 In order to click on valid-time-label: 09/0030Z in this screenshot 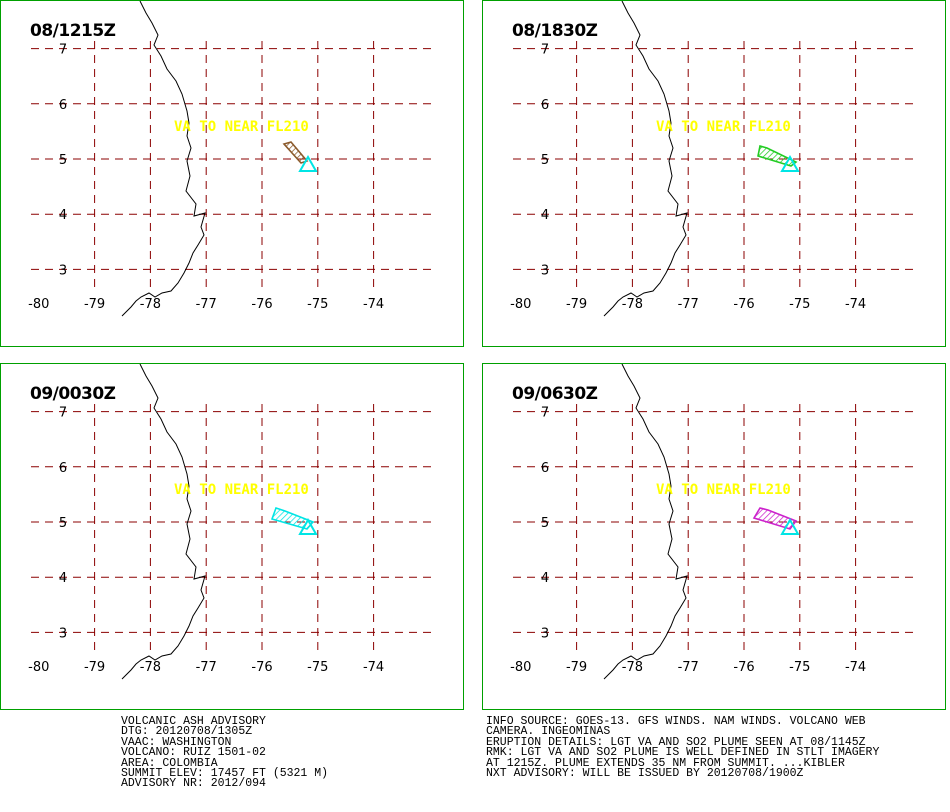, I will do `click(73, 394)`.